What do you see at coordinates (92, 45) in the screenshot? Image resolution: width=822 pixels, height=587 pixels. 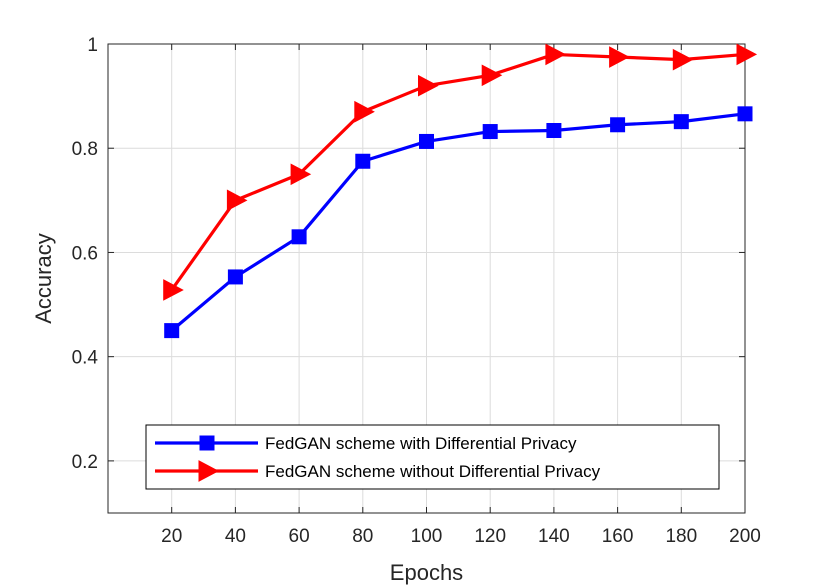 I see `y-tick-label: 1` at bounding box center [92, 45].